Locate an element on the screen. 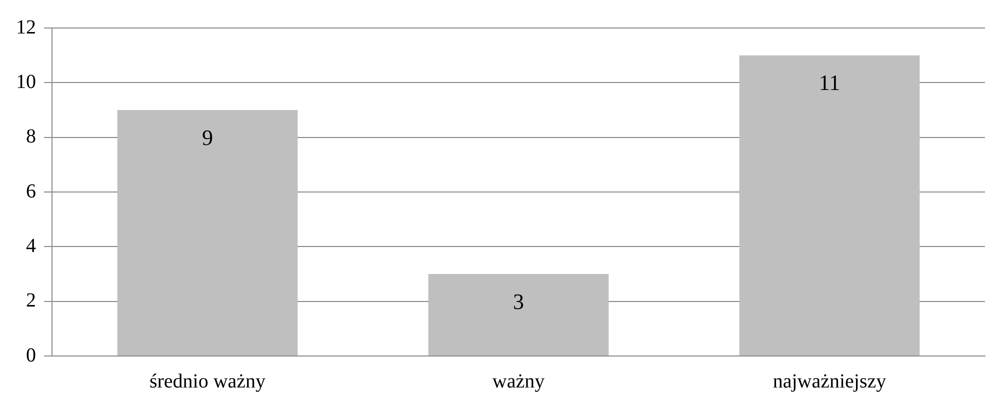 The width and height of the screenshot is (997, 416). y-tick-label: 8 is located at coordinates (31, 137).